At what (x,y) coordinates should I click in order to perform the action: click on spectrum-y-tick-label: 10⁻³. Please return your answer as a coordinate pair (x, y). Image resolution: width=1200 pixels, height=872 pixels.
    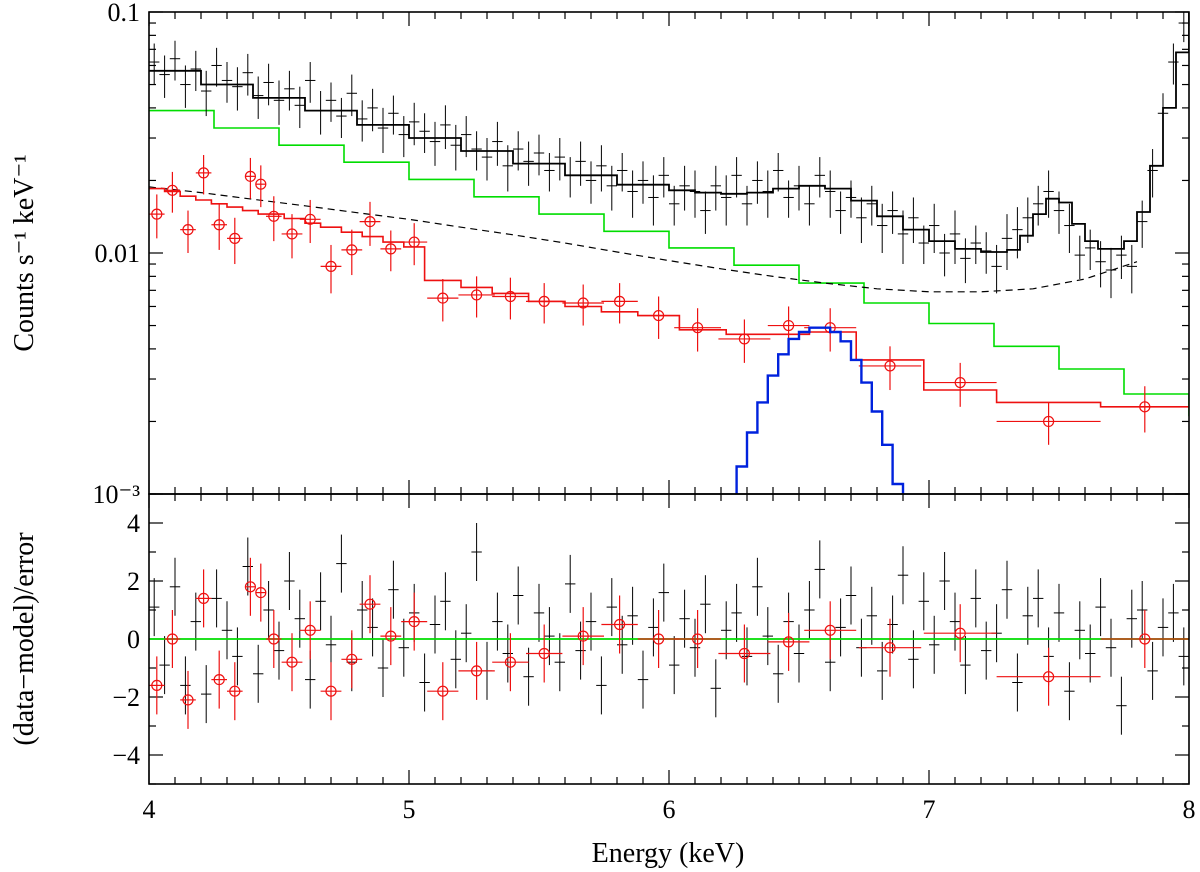
    Looking at the image, I should click on (116, 494).